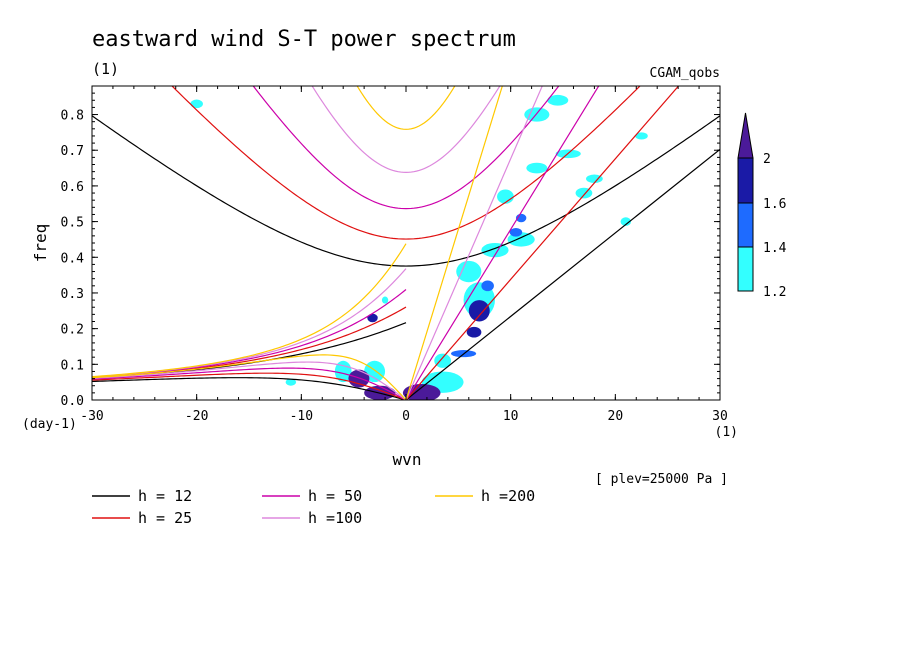 The height and width of the screenshot is (654, 904). I want to click on y-tick-label: 0.2, so click(72, 330).